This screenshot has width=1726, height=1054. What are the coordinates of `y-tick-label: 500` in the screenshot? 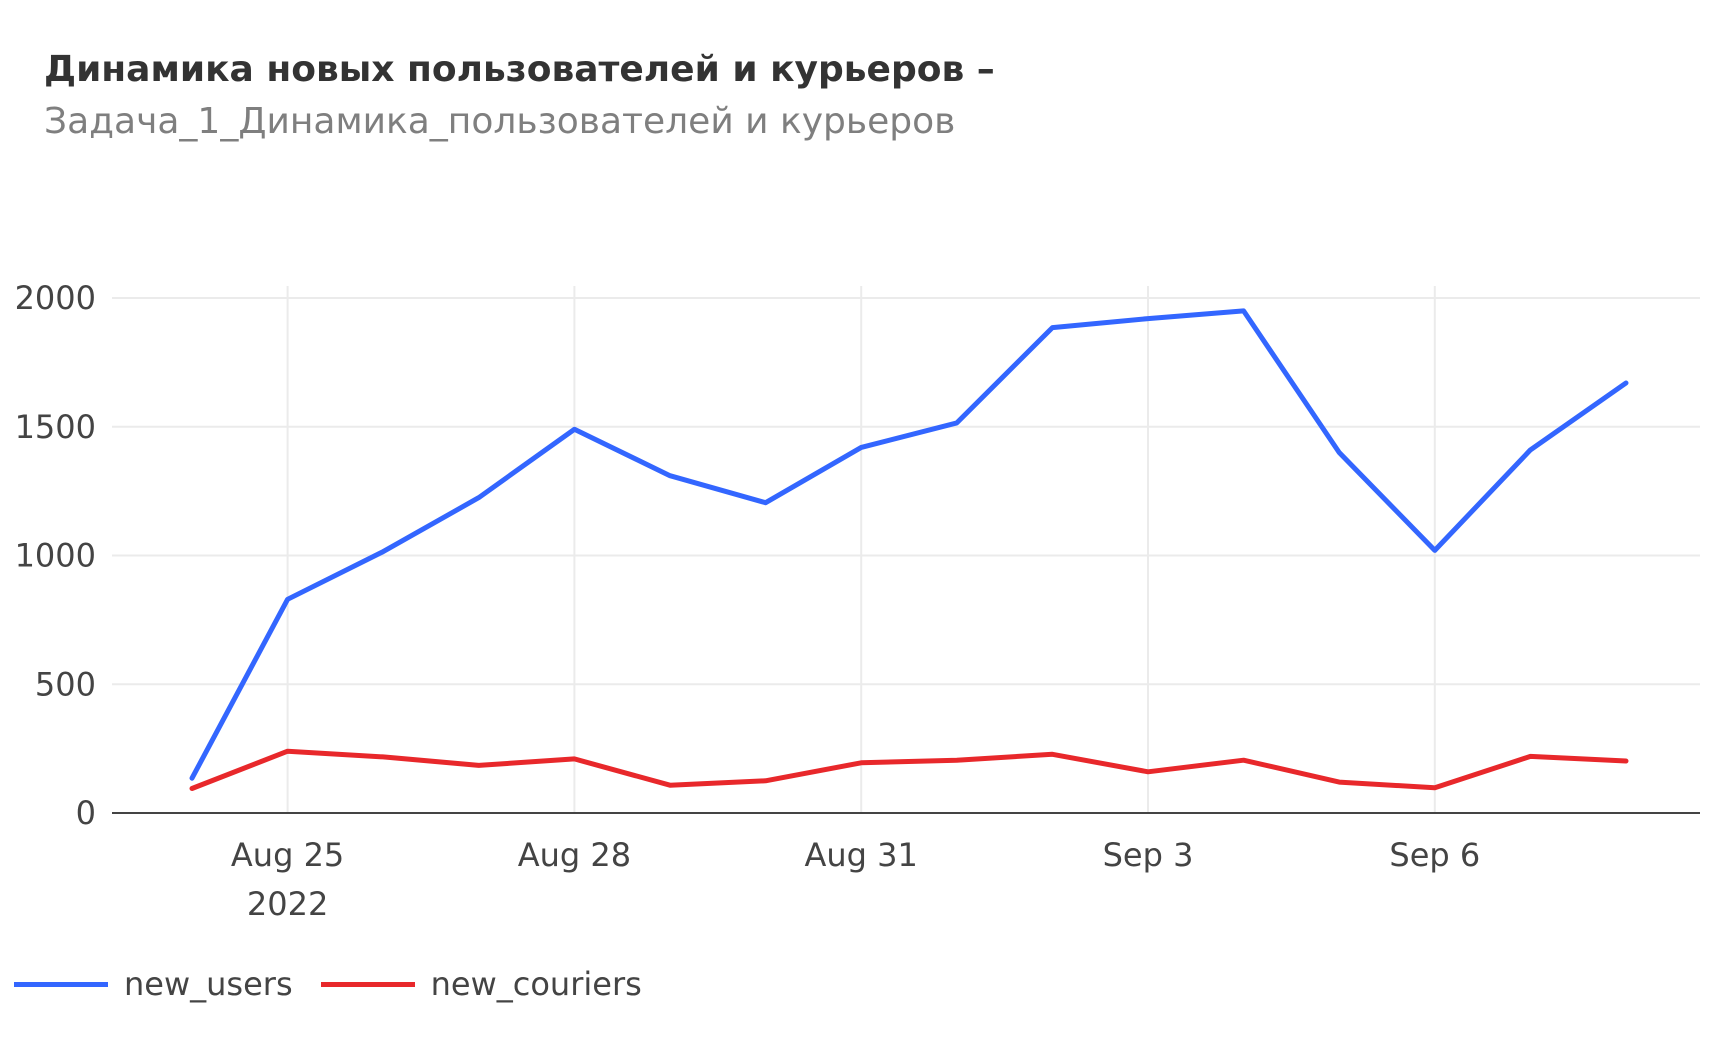 It's located at (65, 684).